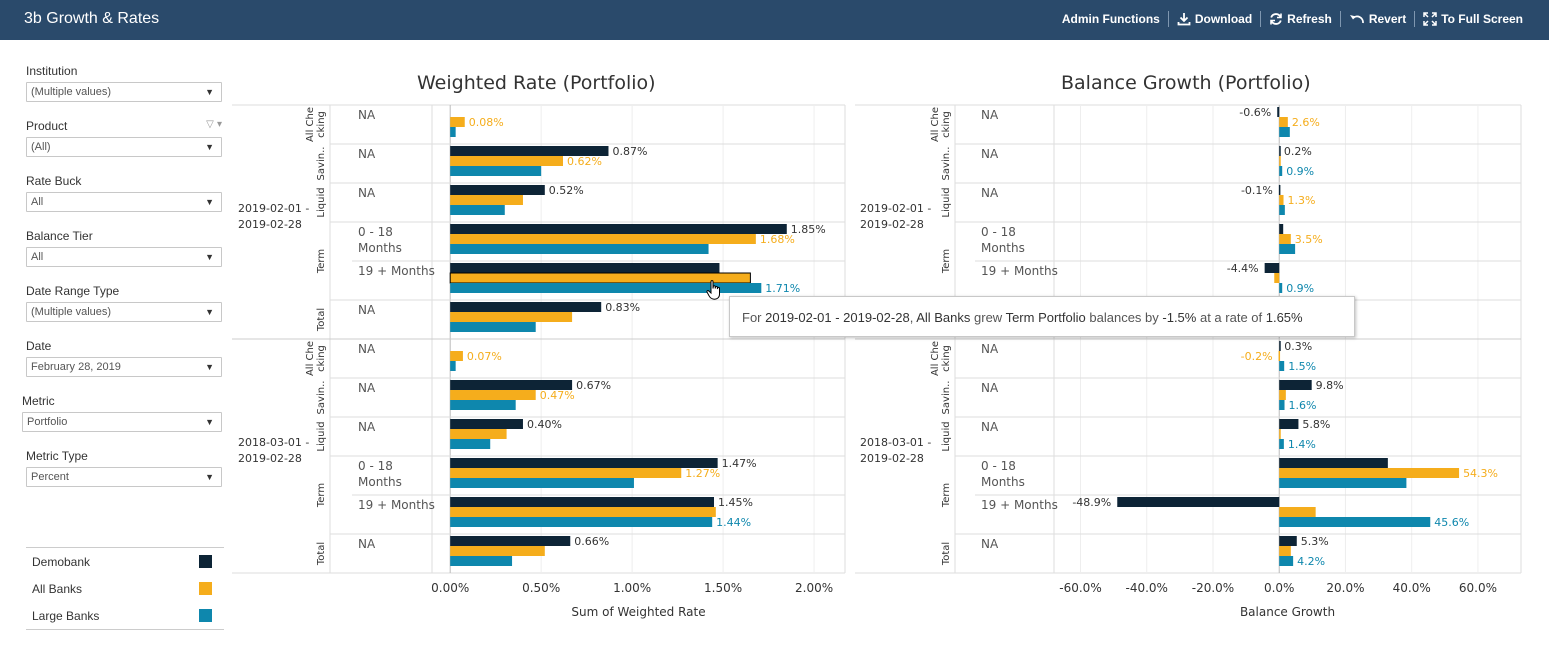 The height and width of the screenshot is (651, 1549). What do you see at coordinates (1306, 122) in the screenshot?
I see `data-label: 2.6%` at bounding box center [1306, 122].